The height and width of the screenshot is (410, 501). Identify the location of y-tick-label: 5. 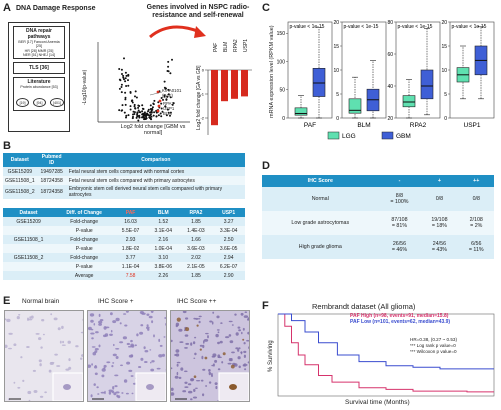
(445, 95).